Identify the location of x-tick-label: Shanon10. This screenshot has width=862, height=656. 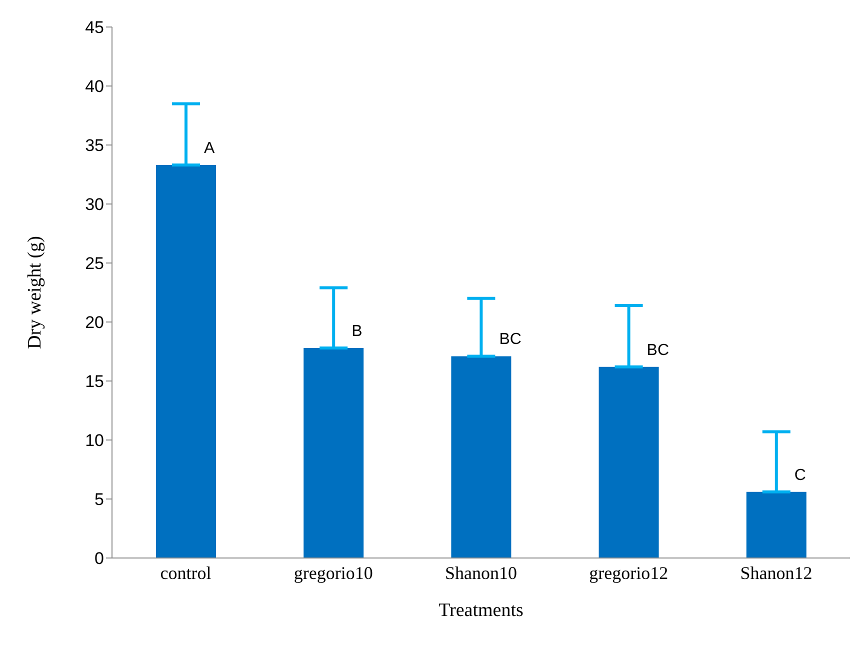
(481, 572).